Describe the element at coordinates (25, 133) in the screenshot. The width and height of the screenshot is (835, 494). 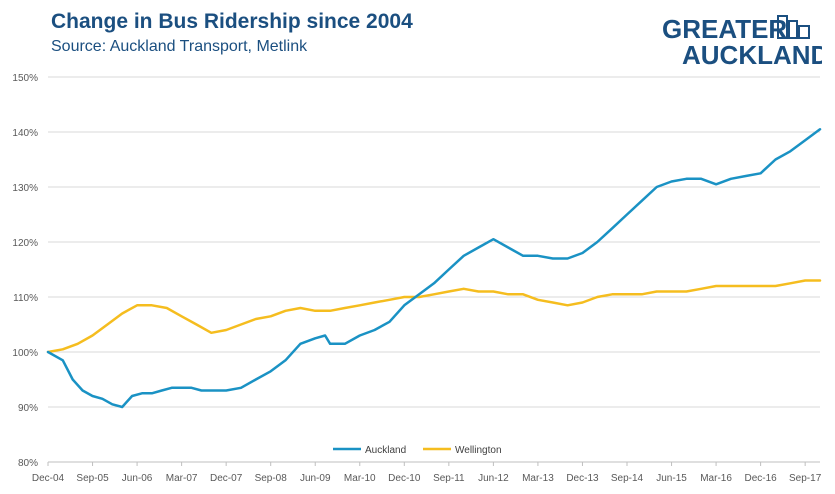
I see `y-tick-label: 140%` at that location.